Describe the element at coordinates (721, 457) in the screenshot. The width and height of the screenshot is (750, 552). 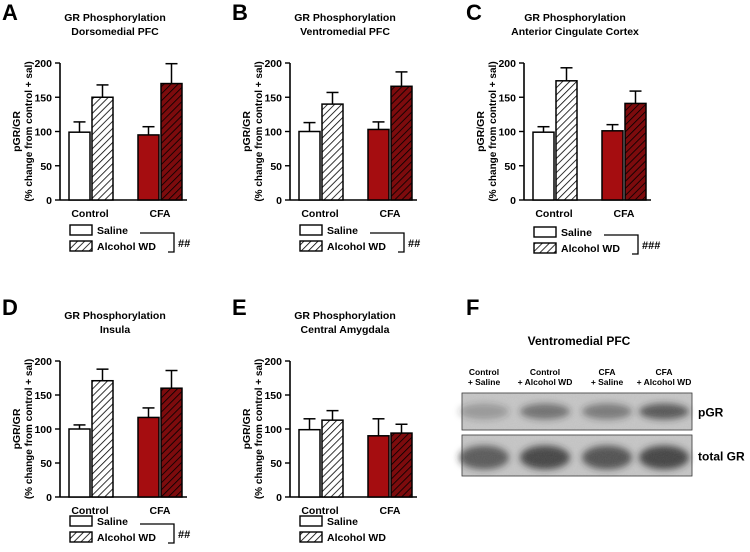
I see `blot-row-label: total GR` at that location.